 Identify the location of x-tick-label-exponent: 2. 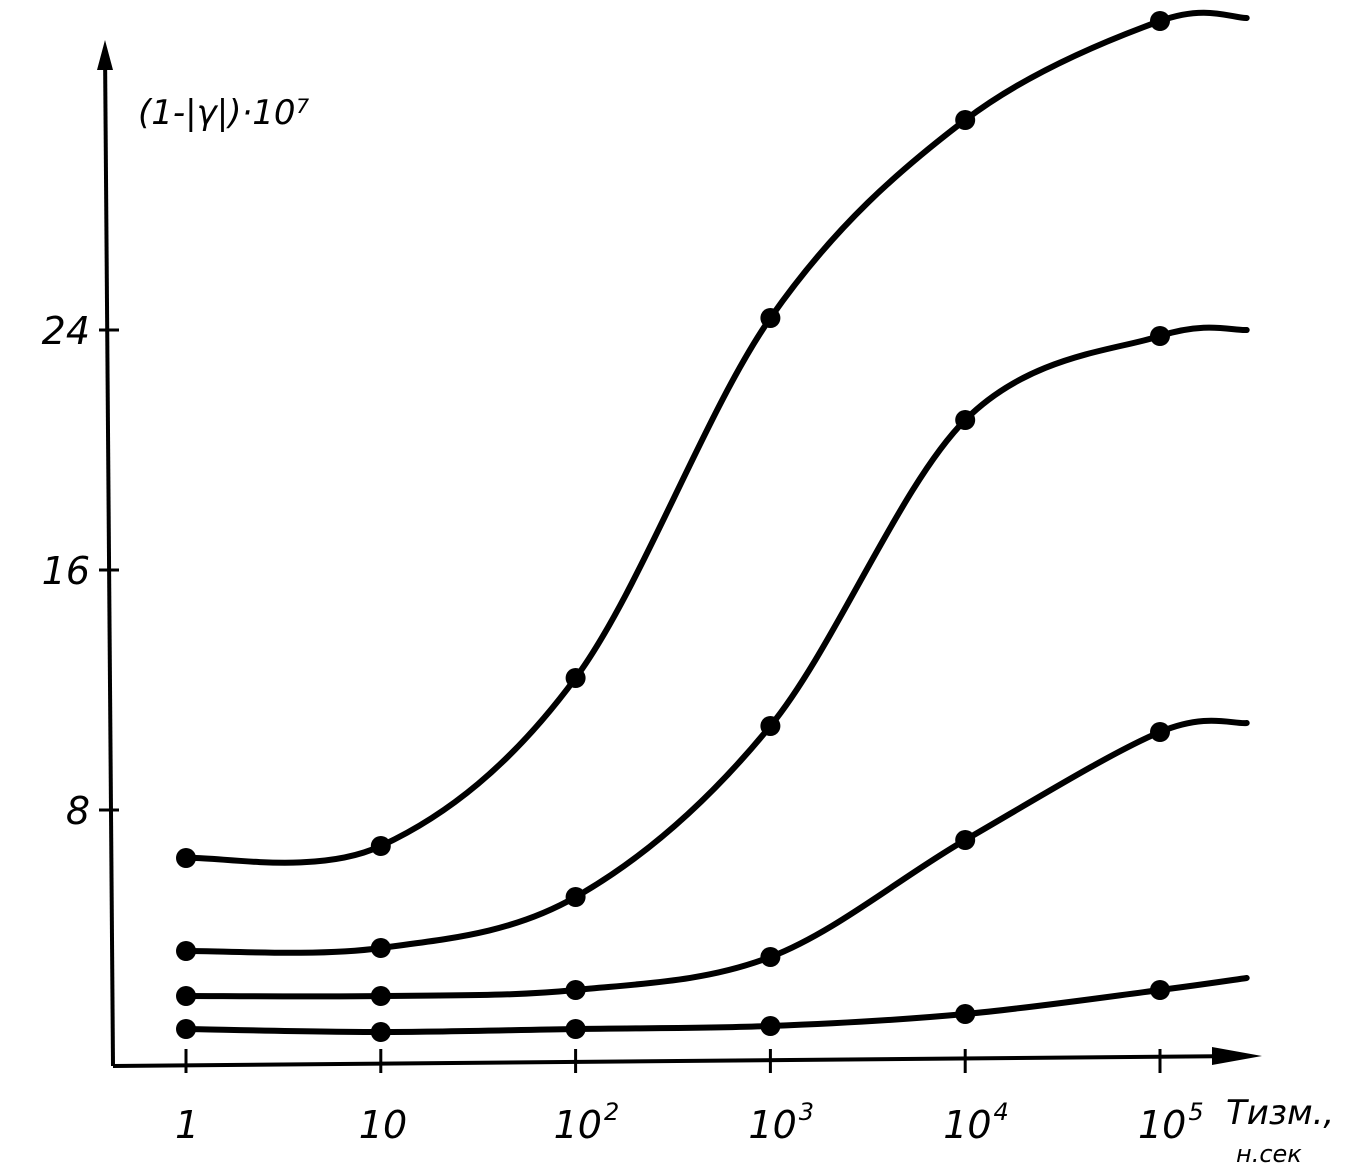
(611, 1112).